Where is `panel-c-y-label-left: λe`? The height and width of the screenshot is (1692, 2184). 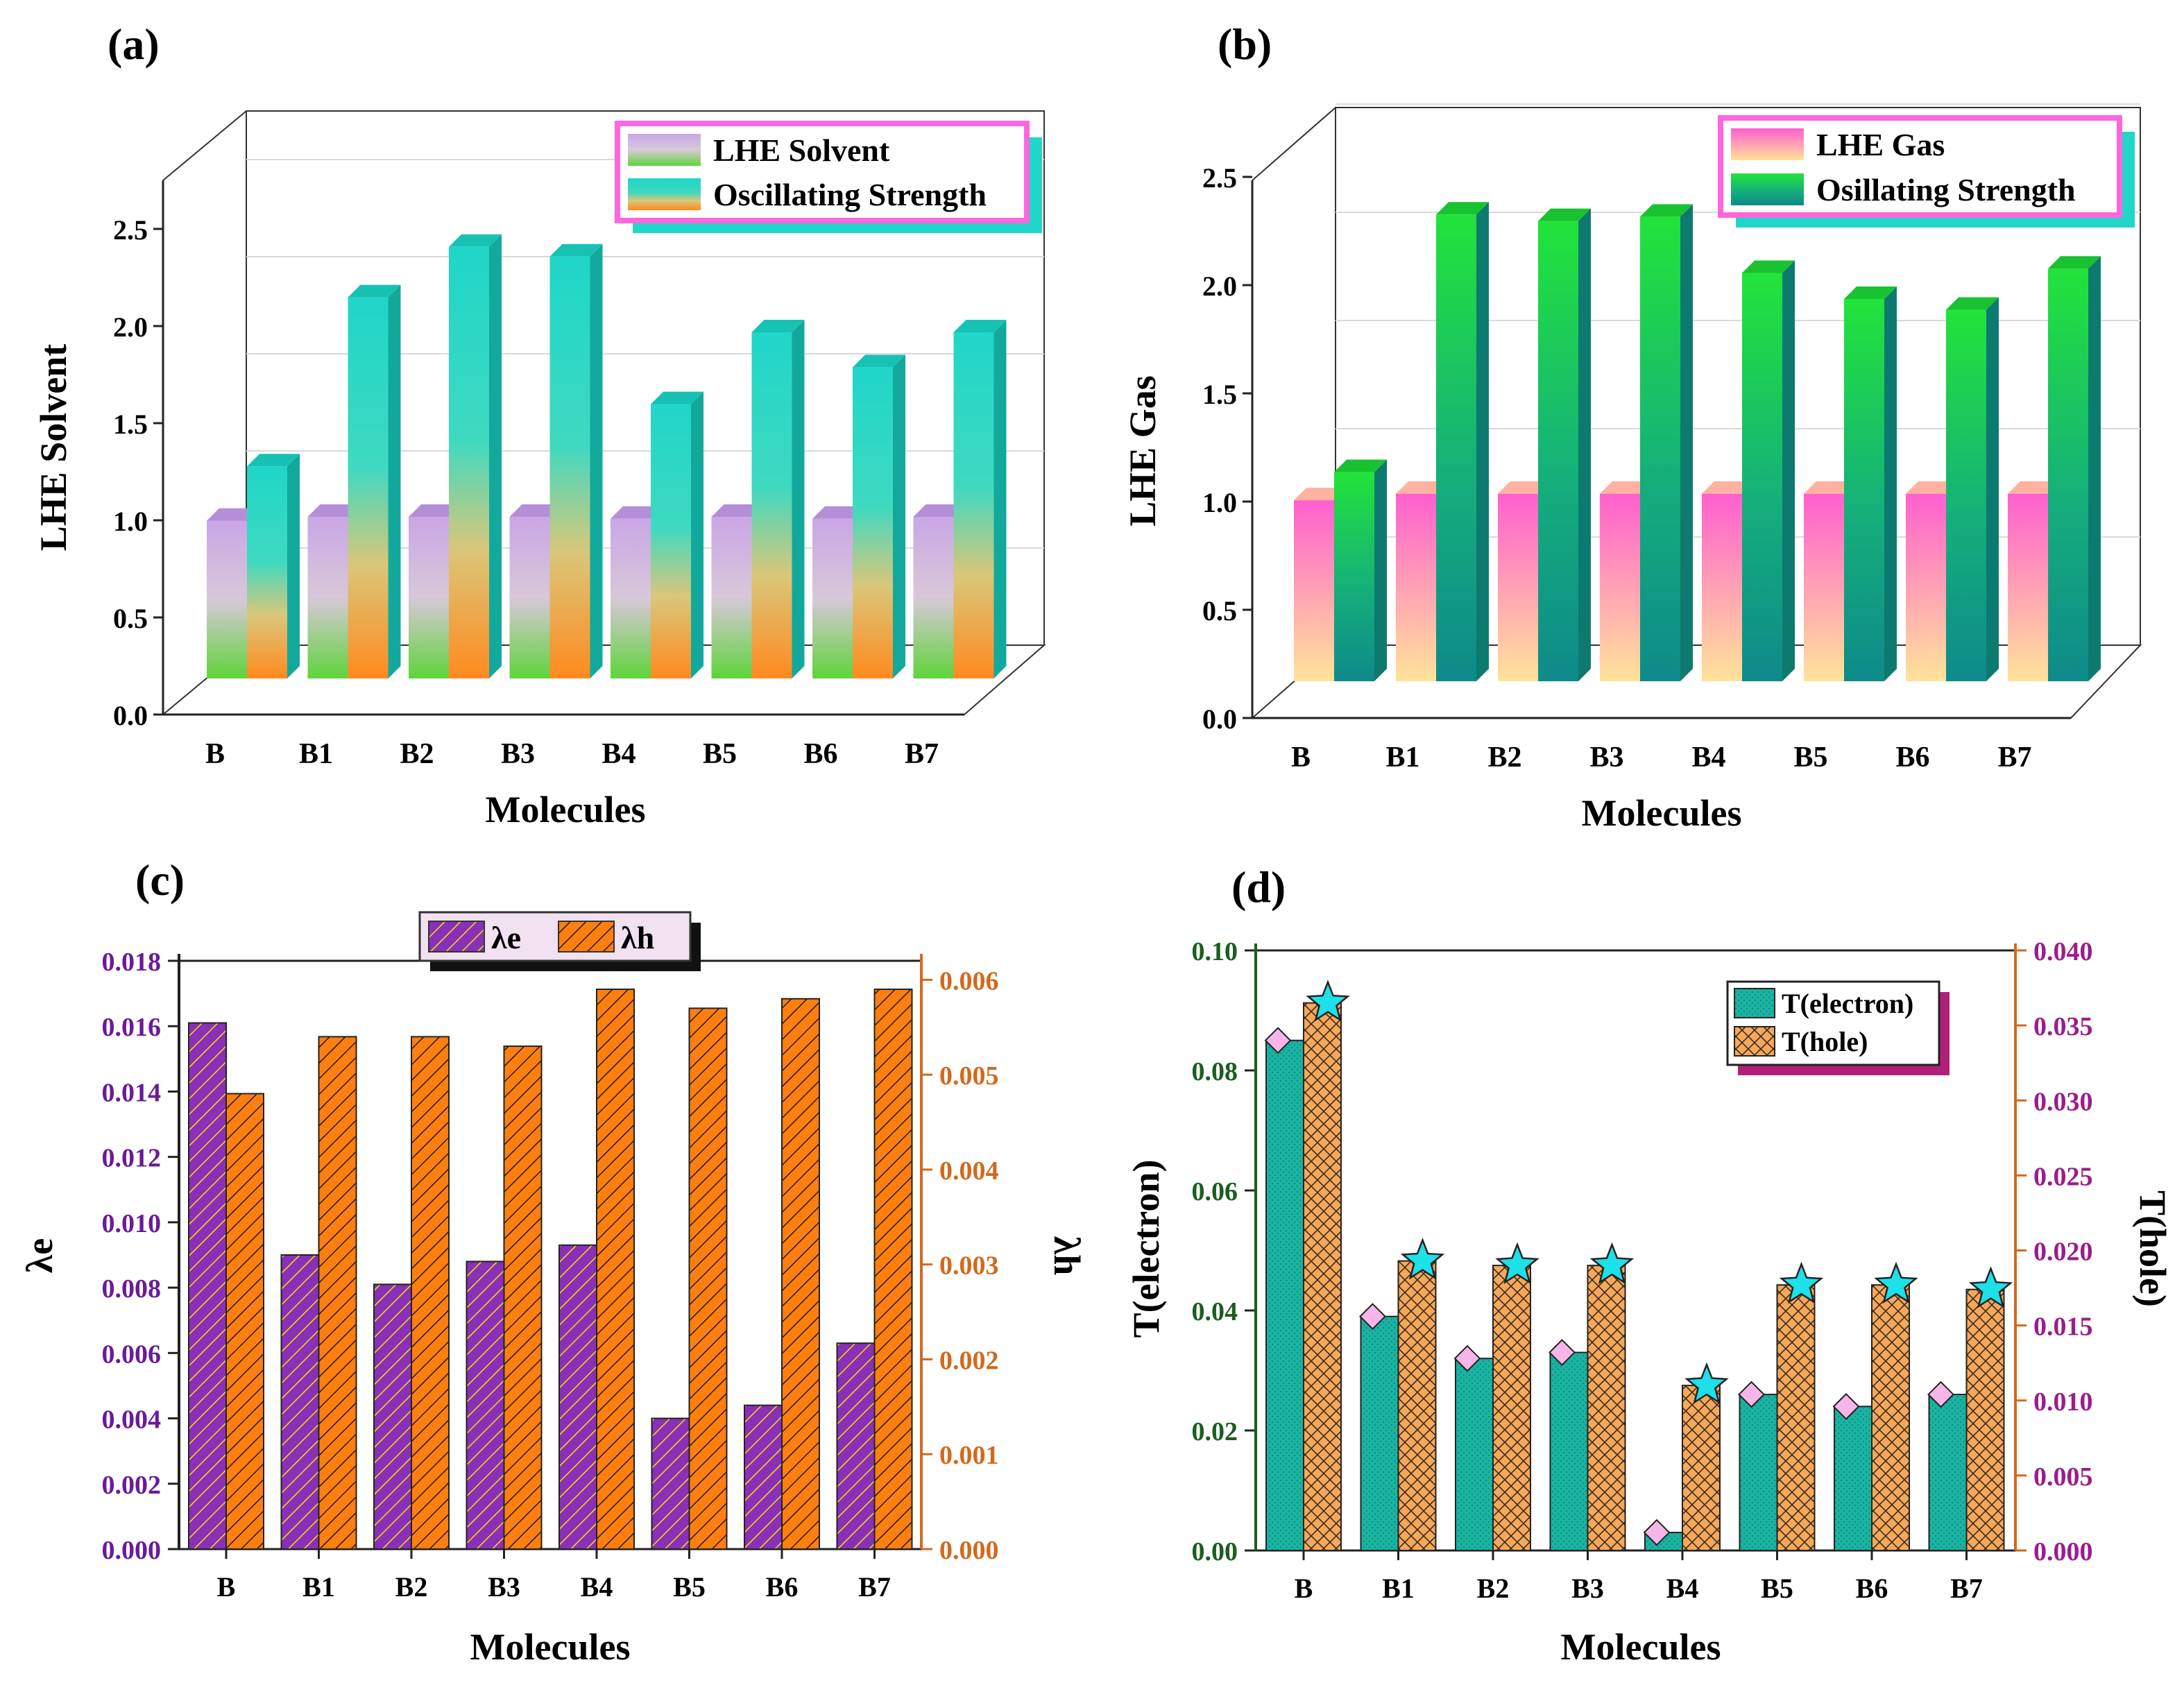 panel-c-y-label-left: λe is located at coordinates (39, 1256).